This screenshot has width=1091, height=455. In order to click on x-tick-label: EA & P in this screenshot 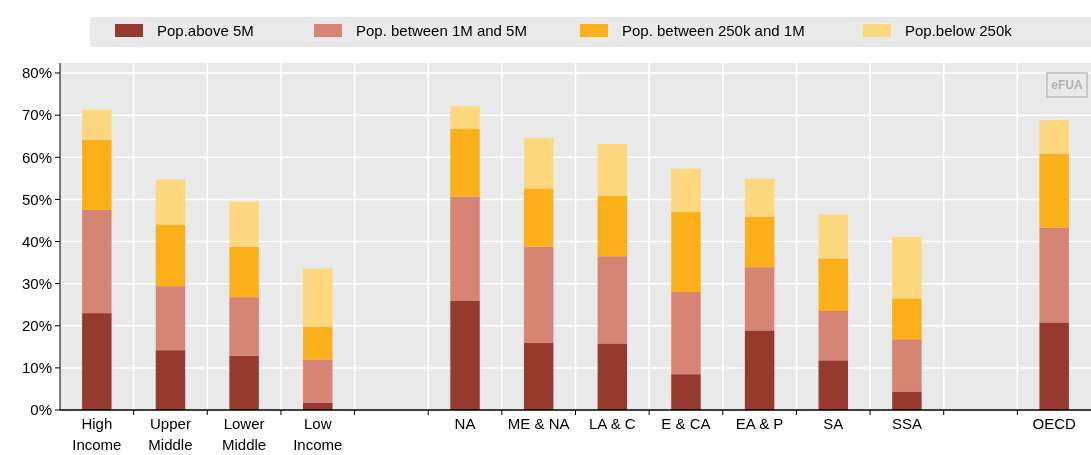, I will do `click(759, 423)`.